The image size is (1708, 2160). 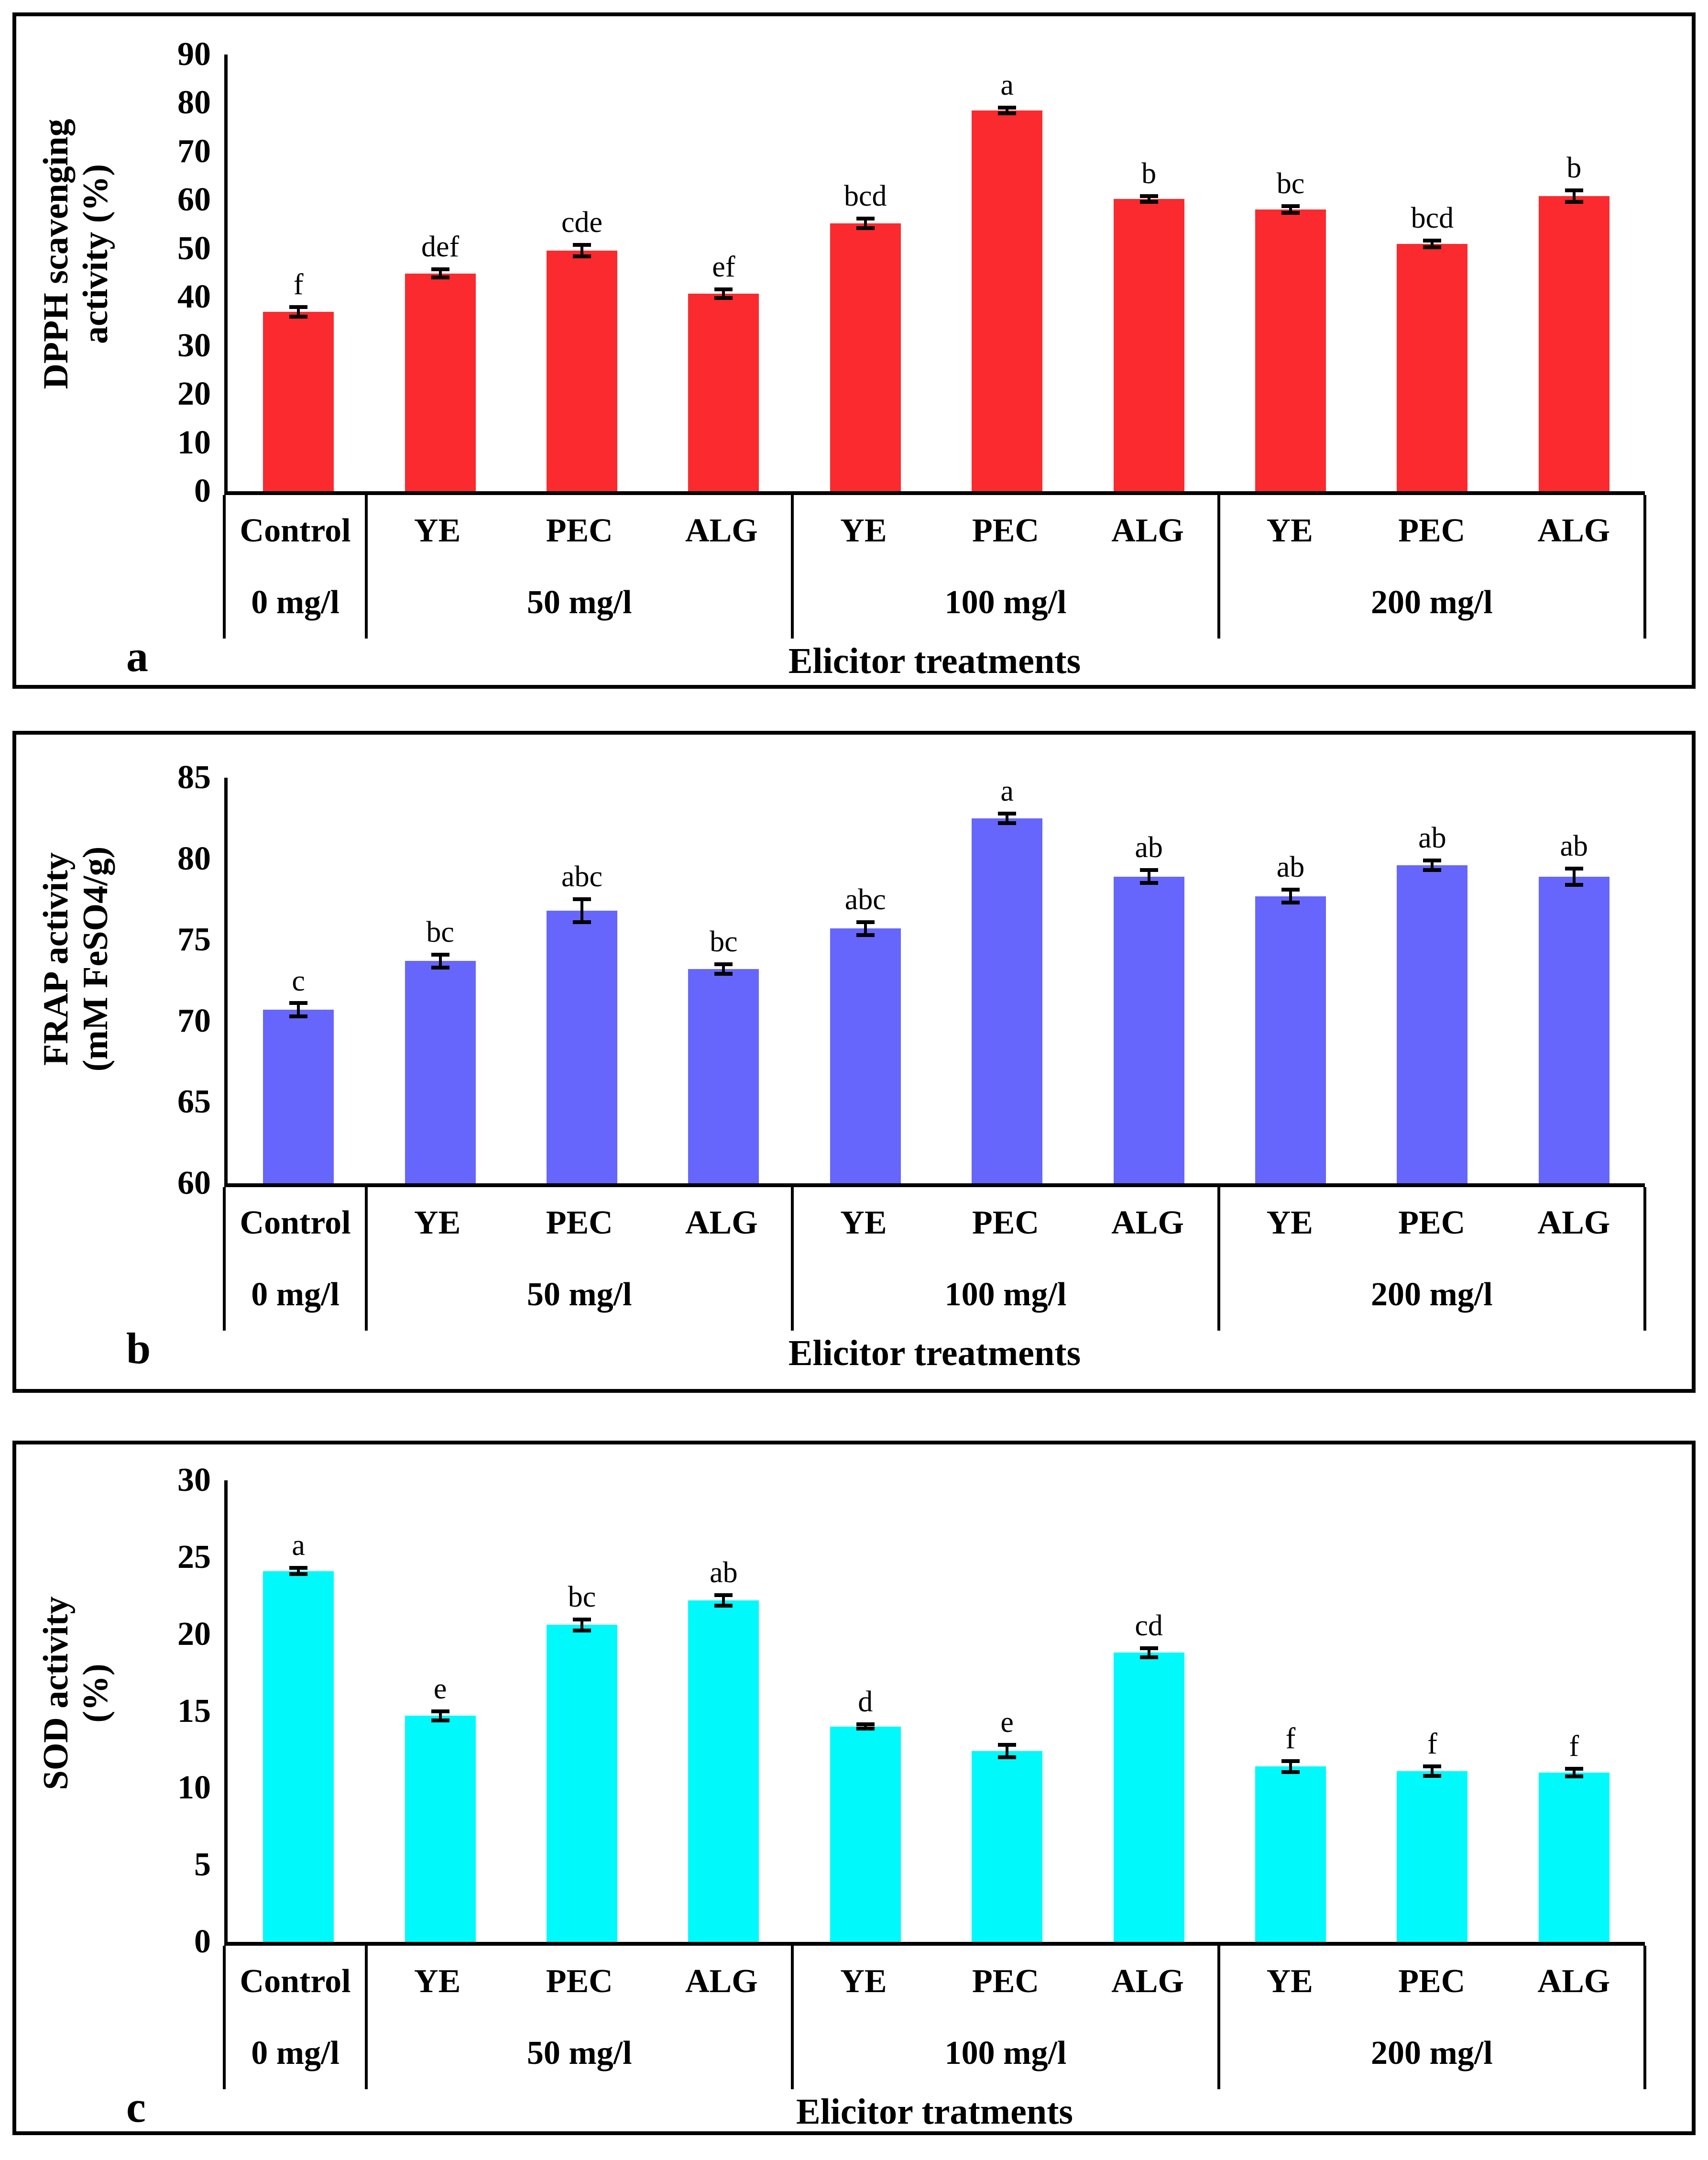 I want to click on group-label: 200 mg/l, so click(x=1431, y=2053).